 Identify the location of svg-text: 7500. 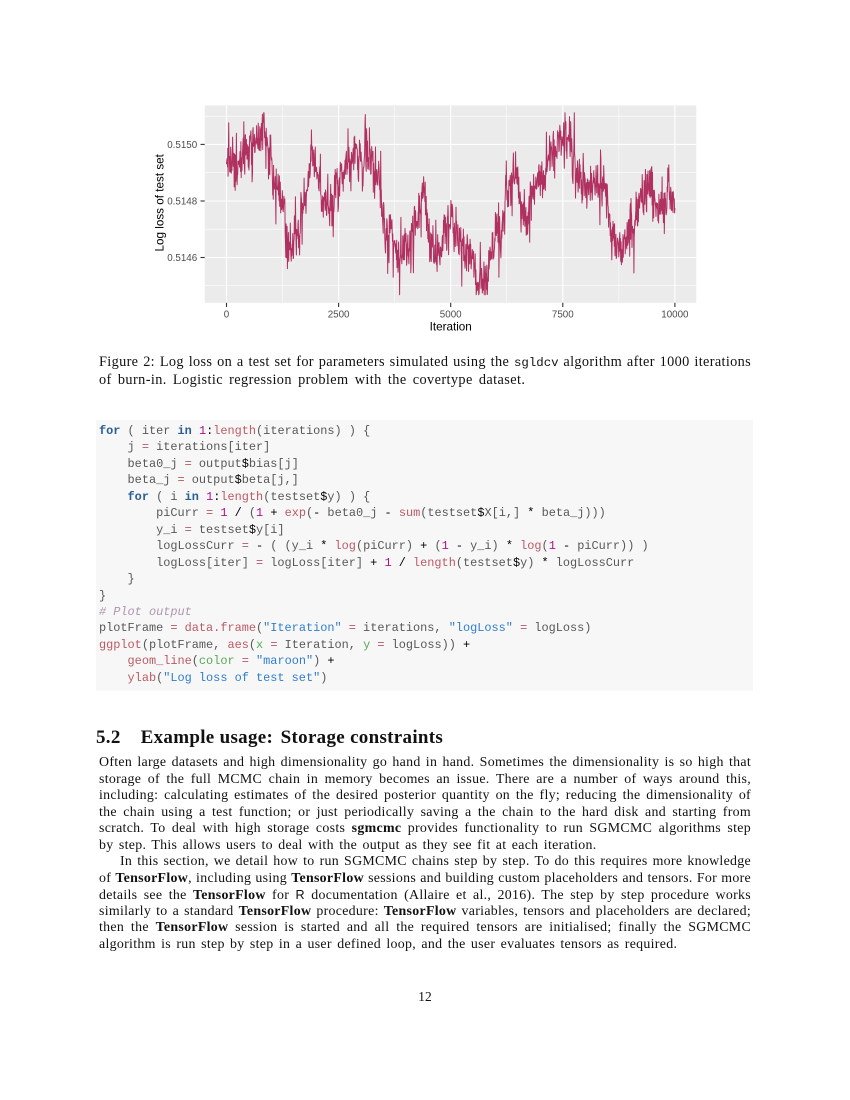
(563, 315).